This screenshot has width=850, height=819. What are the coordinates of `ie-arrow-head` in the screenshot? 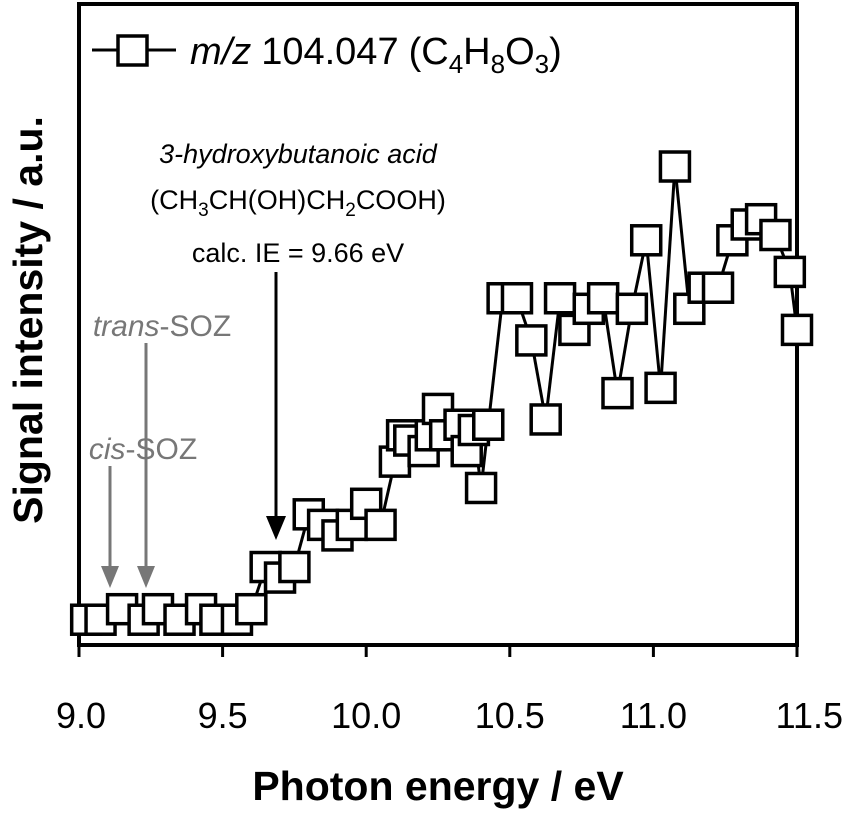 It's located at (276, 528).